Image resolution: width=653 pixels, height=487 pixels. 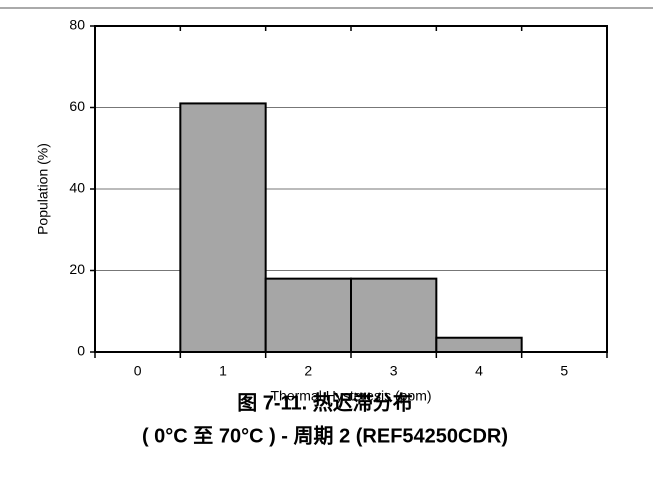 What do you see at coordinates (77, 106) in the screenshot?
I see `y-tick-label: 60` at bounding box center [77, 106].